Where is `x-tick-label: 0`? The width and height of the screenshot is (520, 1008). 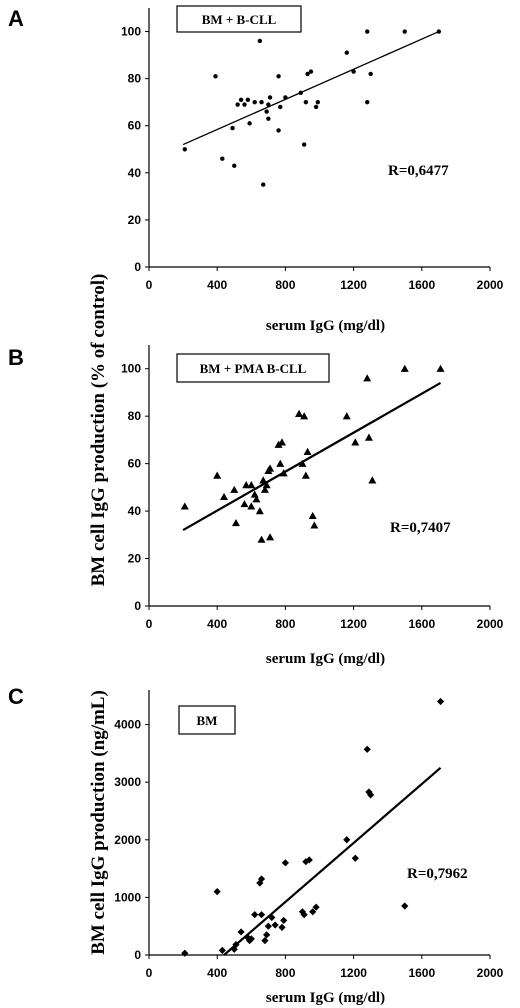 x-tick-label: 0 is located at coordinates (149, 285).